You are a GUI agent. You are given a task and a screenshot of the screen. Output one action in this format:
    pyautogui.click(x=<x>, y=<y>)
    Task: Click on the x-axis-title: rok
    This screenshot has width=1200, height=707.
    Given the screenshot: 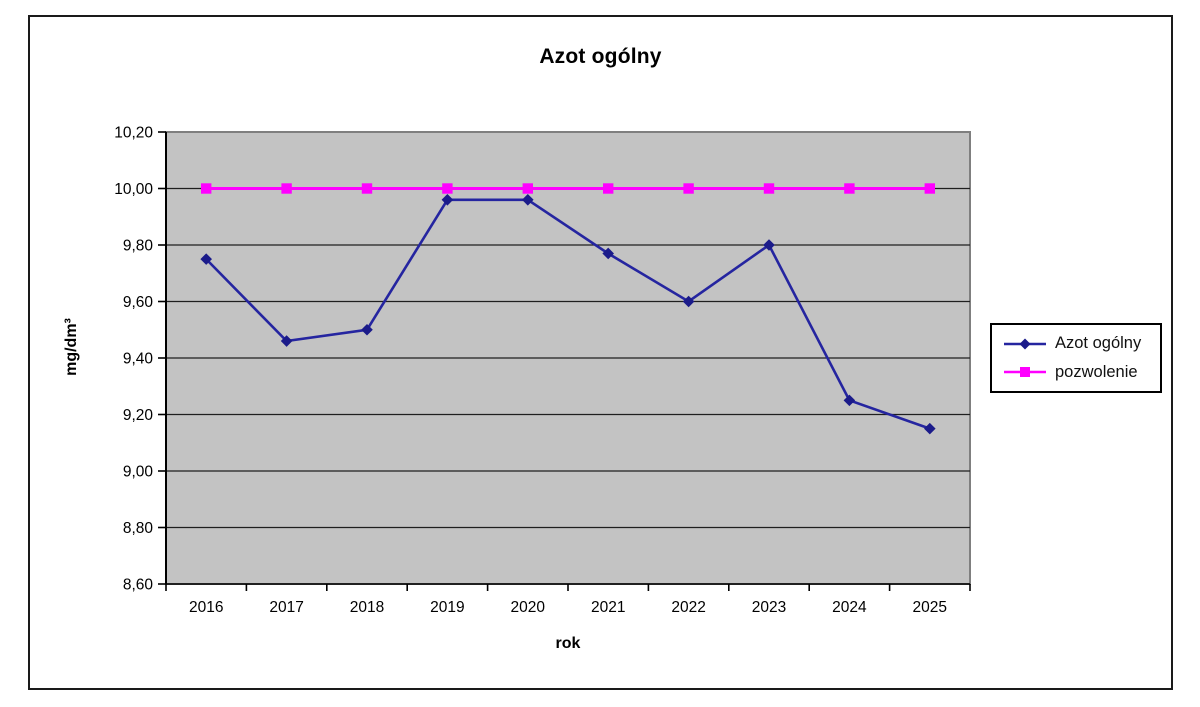 What is the action you would take?
    pyautogui.click(x=568, y=643)
    